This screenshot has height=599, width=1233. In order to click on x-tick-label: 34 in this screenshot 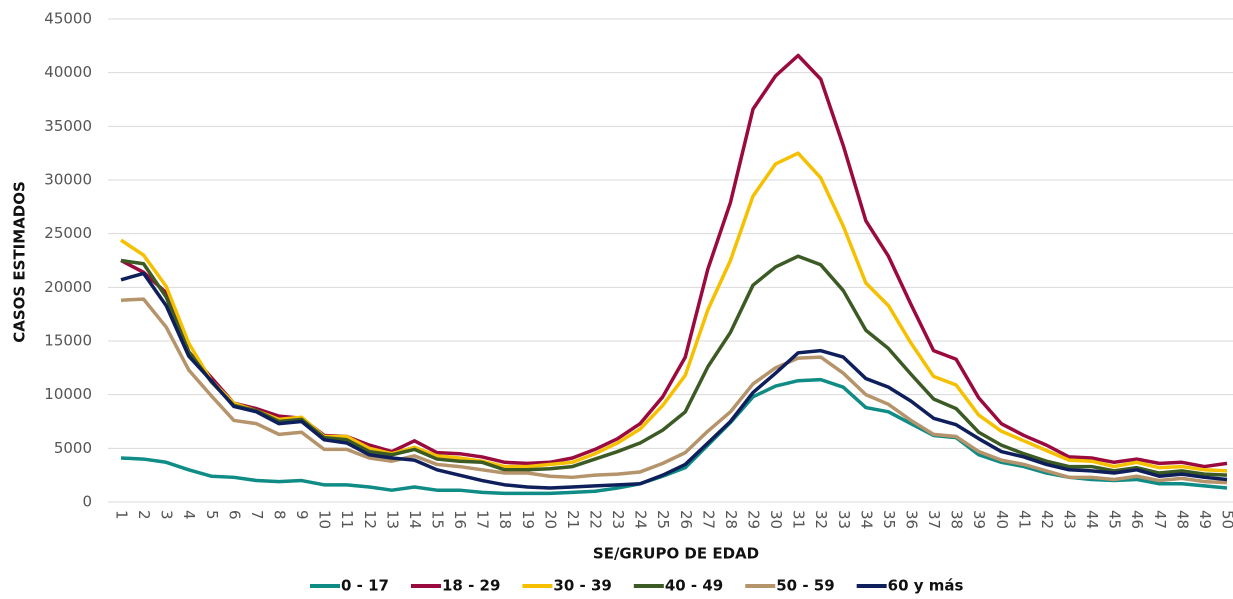, I will do `click(866, 519)`.